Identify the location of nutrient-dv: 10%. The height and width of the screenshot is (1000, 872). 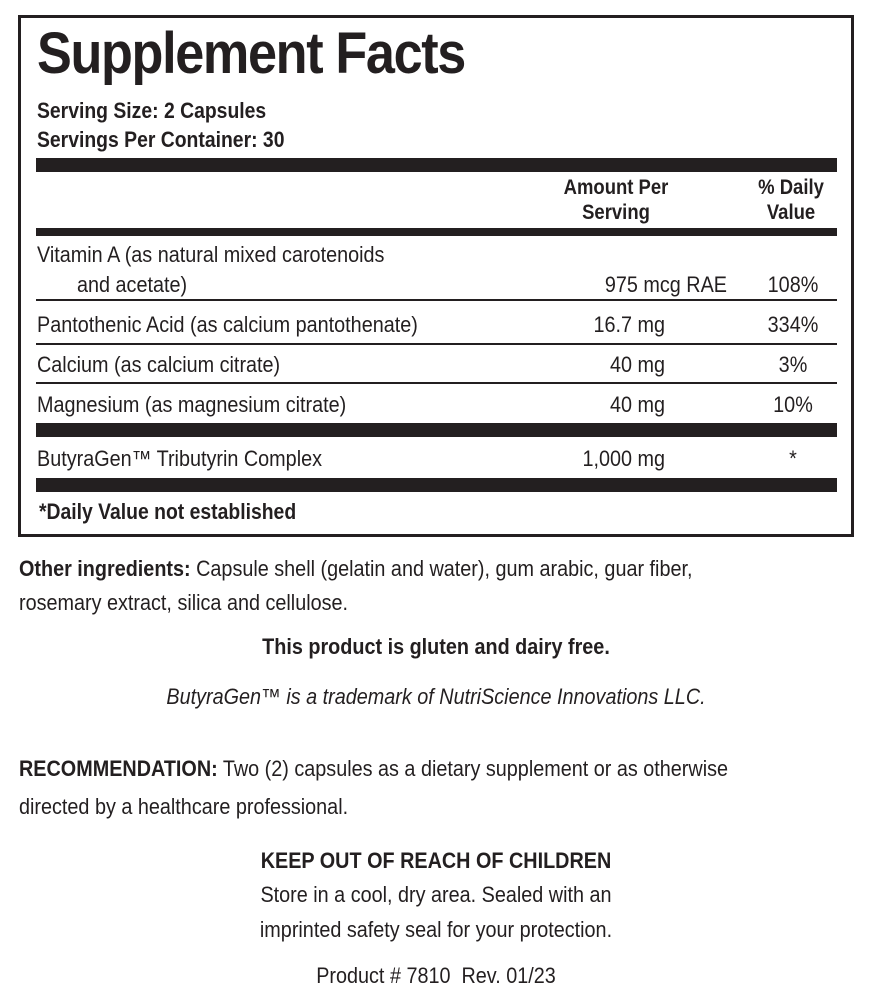
(793, 404).